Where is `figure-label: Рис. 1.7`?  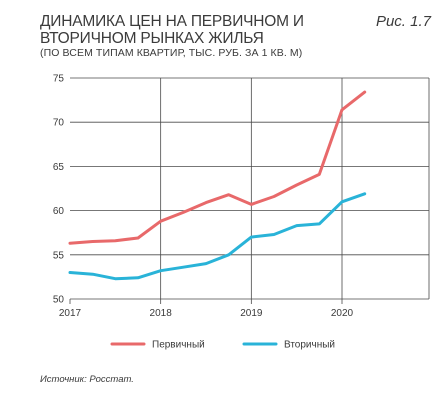
figure-label: Рис. 1.7 is located at coordinates (403, 21).